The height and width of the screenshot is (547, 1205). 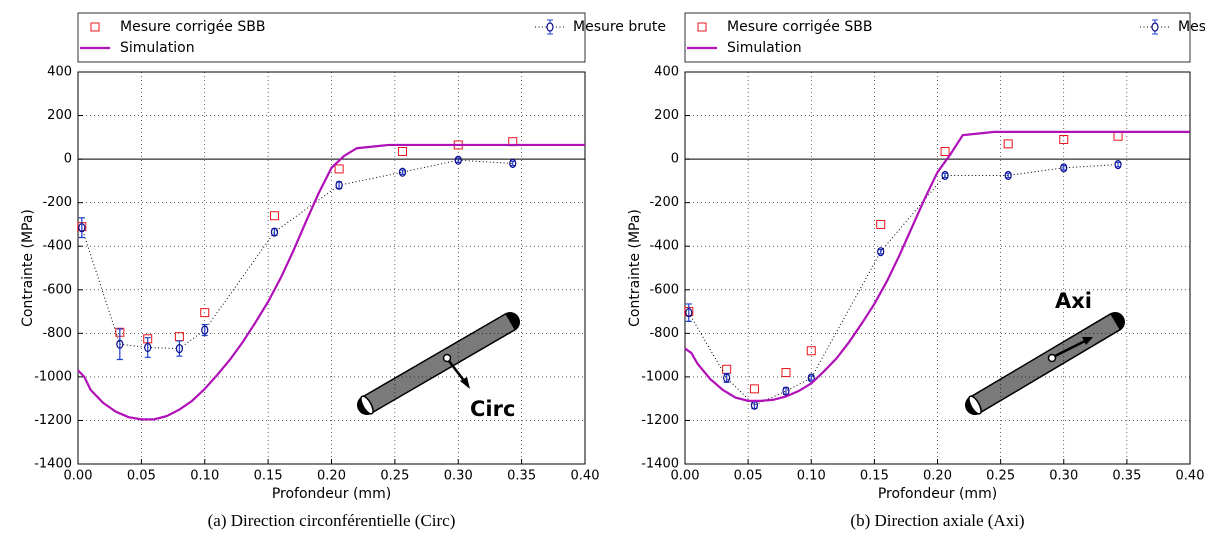 What do you see at coordinates (492, 409) in the screenshot?
I see `annotation: Circ` at bounding box center [492, 409].